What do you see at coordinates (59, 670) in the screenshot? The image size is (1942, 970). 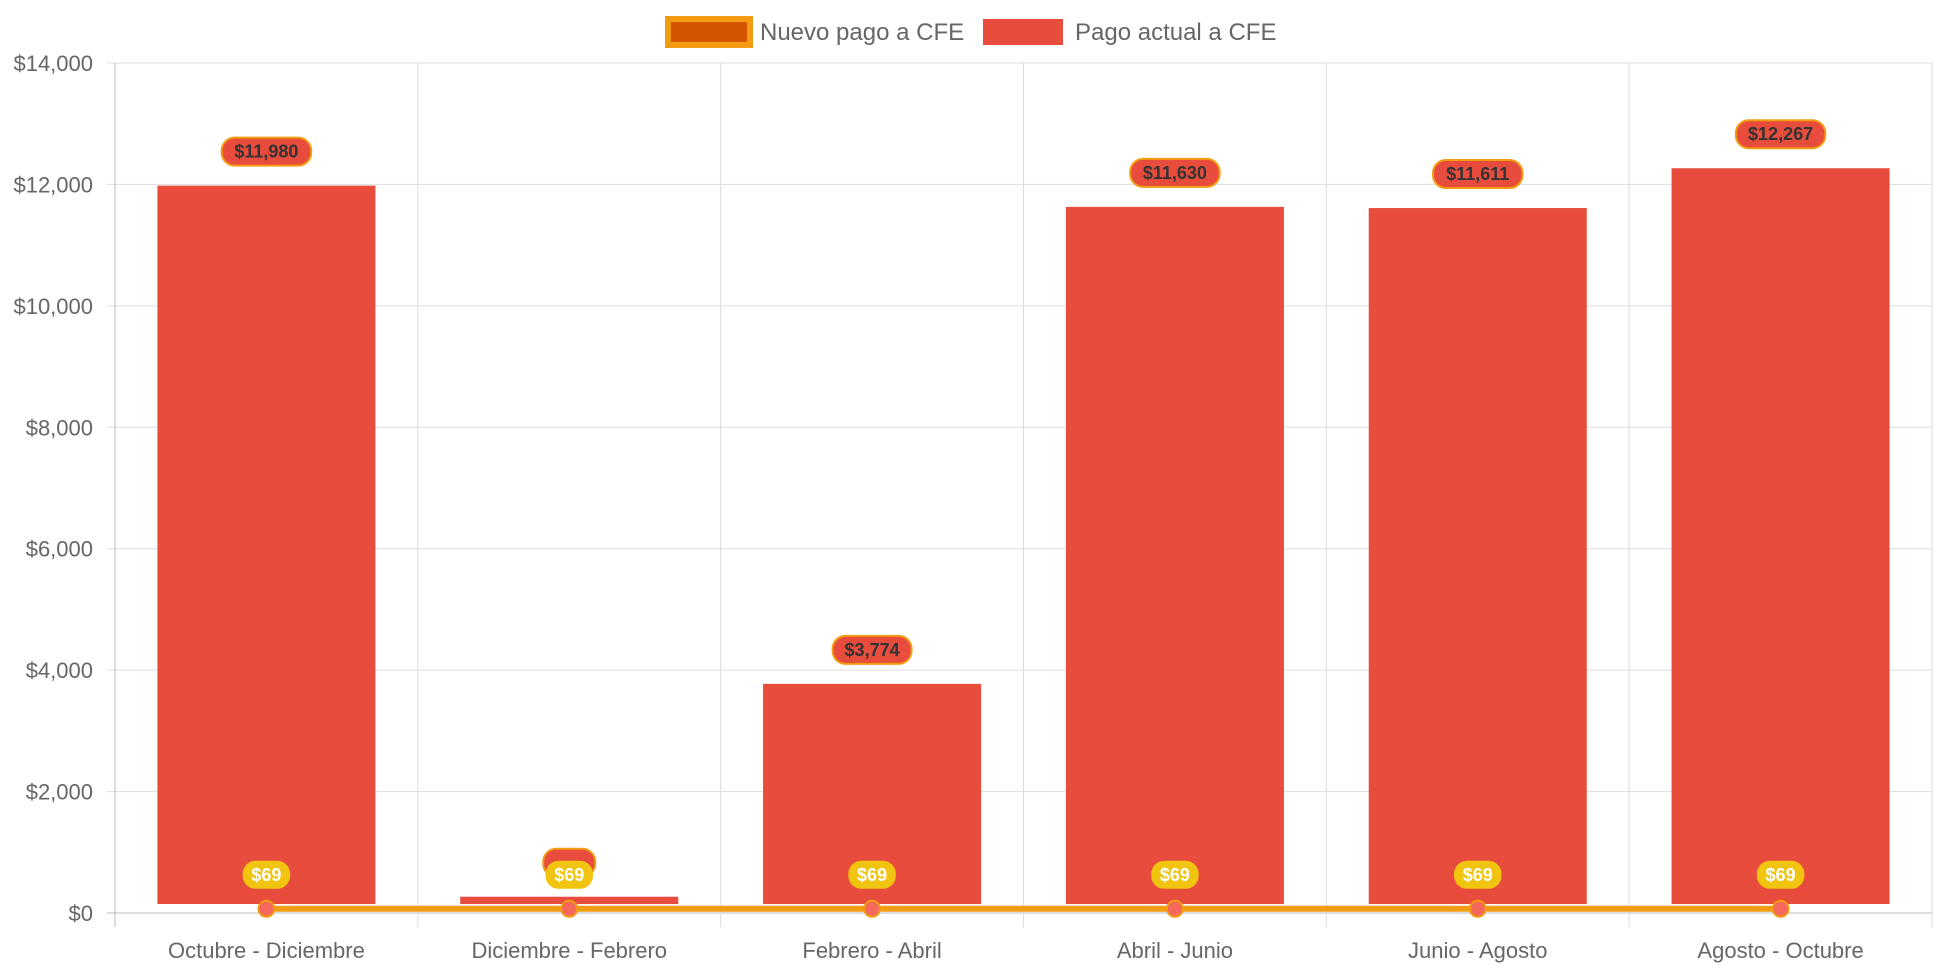 I see `y-tick-label: $4,000` at bounding box center [59, 670].